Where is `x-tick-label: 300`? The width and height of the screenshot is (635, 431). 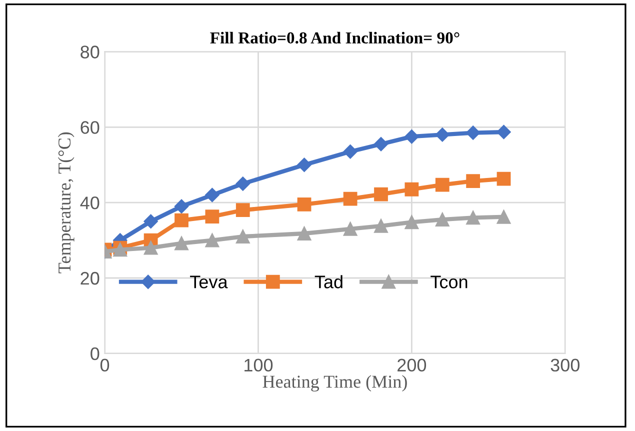
x-tick-label: 300 is located at coordinates (565, 365).